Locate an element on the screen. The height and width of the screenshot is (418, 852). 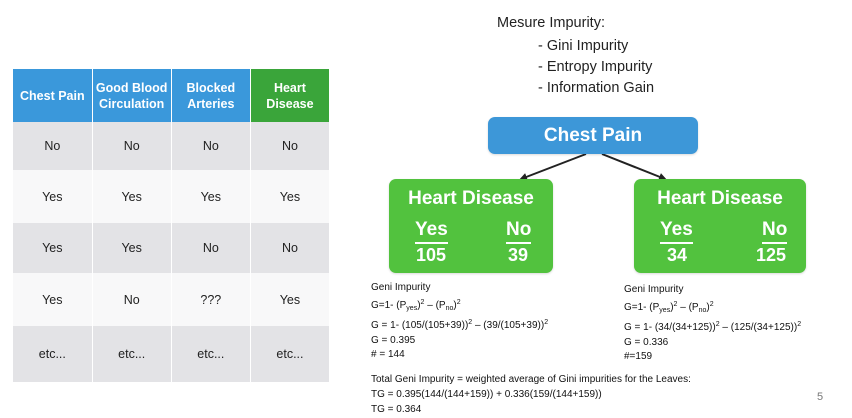
leaf-left-yes-label: Yes is located at coordinates (431, 231).